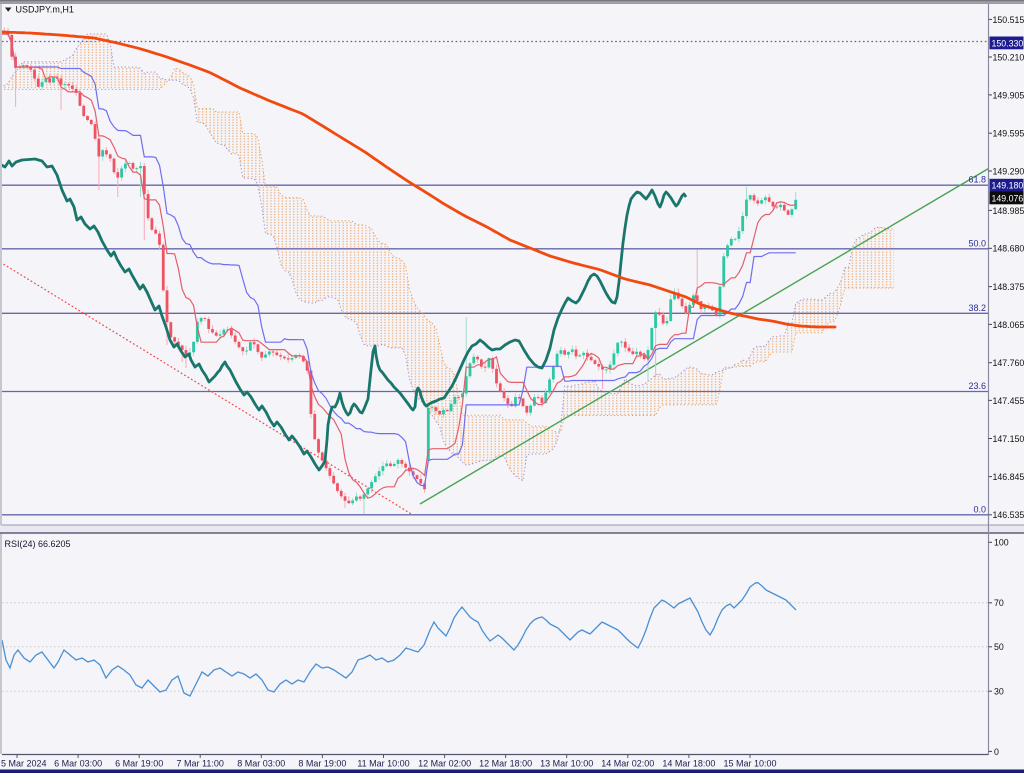 The width and height of the screenshot is (1024, 773). Describe the element at coordinates (200, 764) in the screenshot. I see `svg-text: 7 Mar 11:00` at that location.